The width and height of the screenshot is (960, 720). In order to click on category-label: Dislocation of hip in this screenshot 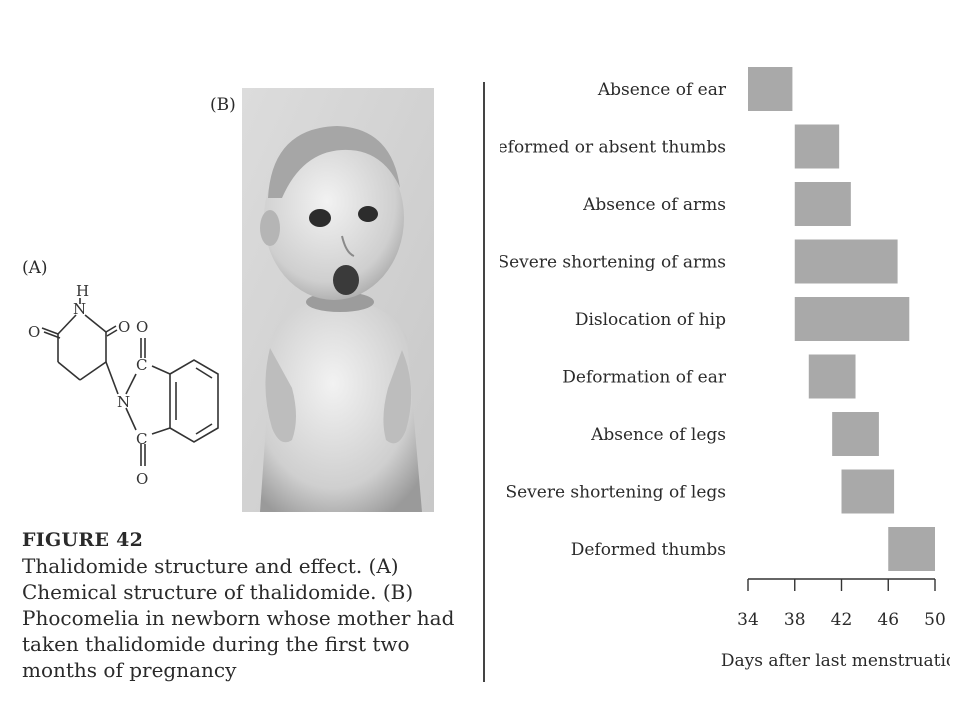, I will do `click(650, 320)`.